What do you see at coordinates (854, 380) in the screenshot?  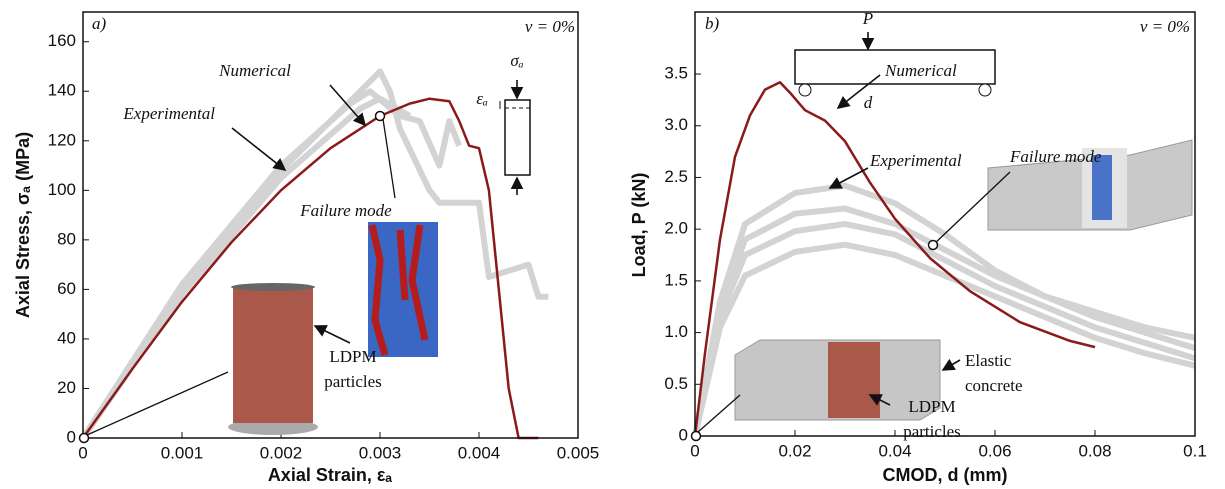 I see `ldpm-zone` at bounding box center [854, 380].